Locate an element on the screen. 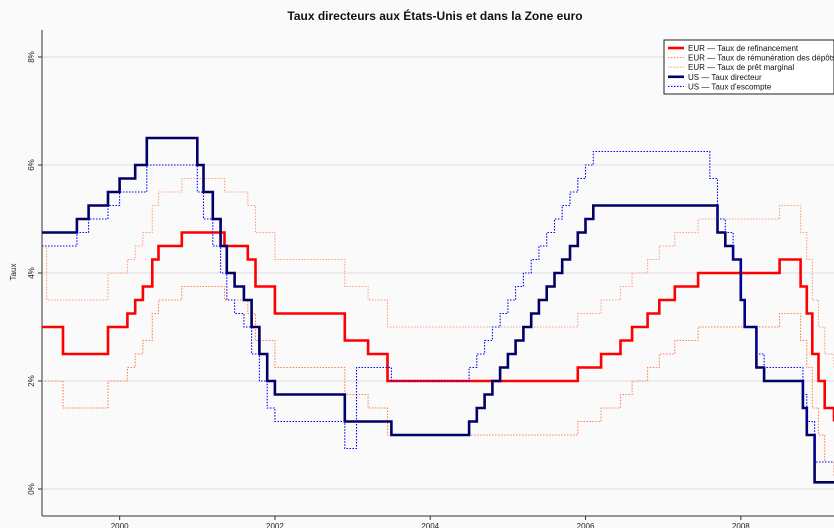  x-tick-label: 2000 is located at coordinates (120, 525).